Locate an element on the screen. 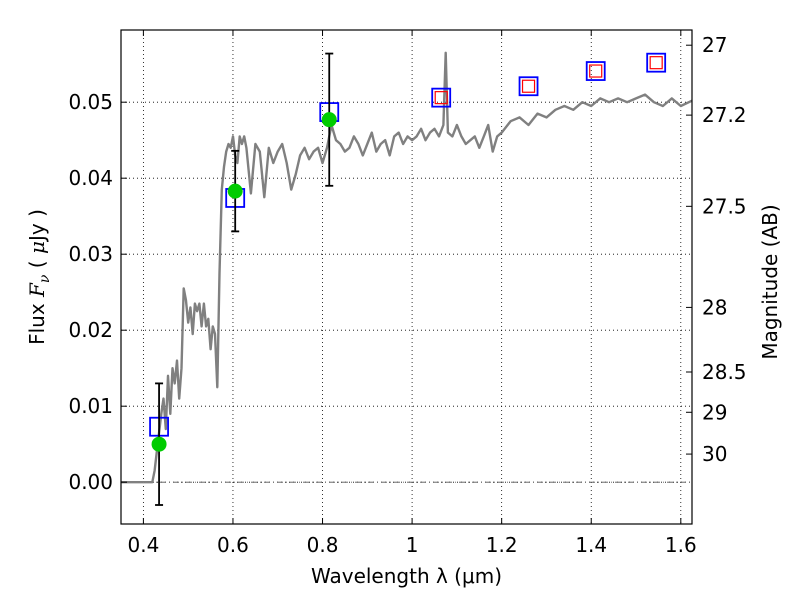 The height and width of the screenshot is (600, 800). y-tick-label: 0.04 is located at coordinates (90, 178).